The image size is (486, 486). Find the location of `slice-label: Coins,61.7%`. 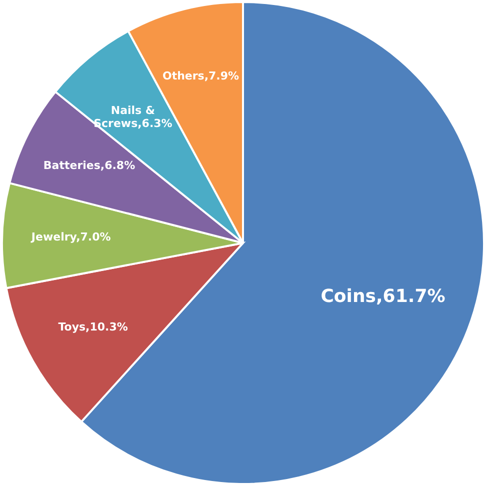

slice-label: Coins,61.7% is located at coordinates (383, 296).